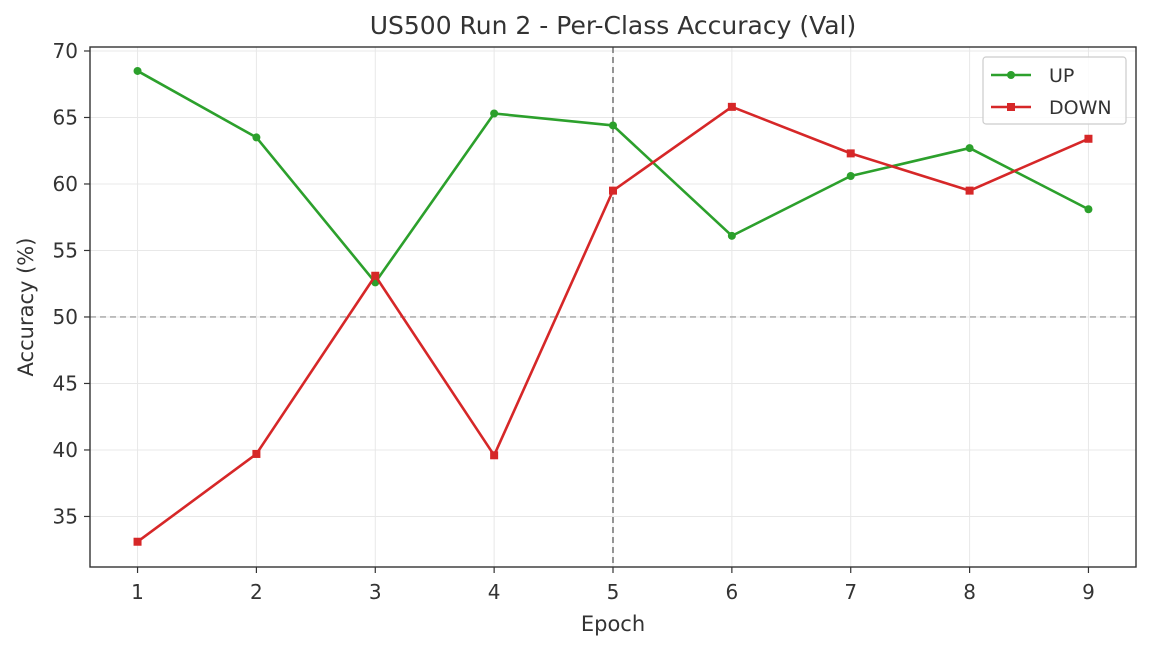  I want to click on y-tick-label: 40, so click(65, 450).